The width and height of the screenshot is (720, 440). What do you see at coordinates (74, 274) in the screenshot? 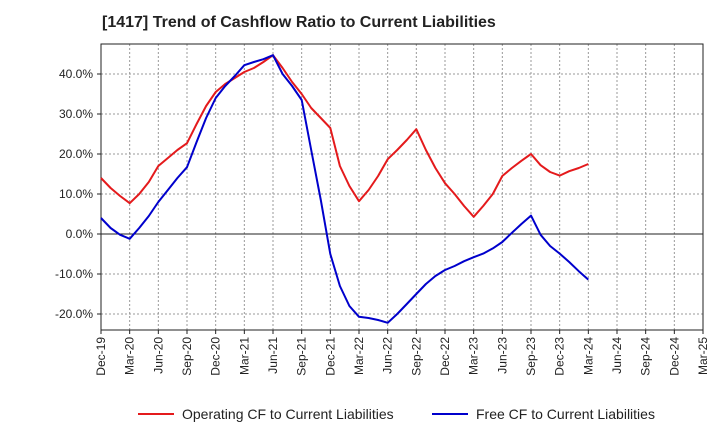
I see `y-tick-label: -10.0%` at bounding box center [74, 274].